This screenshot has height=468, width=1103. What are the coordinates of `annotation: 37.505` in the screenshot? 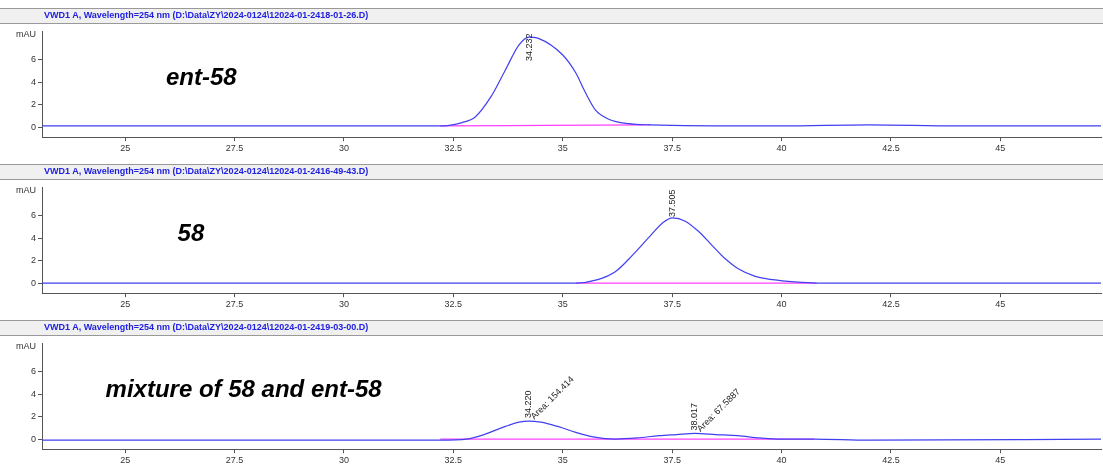 It's located at (671, 203).